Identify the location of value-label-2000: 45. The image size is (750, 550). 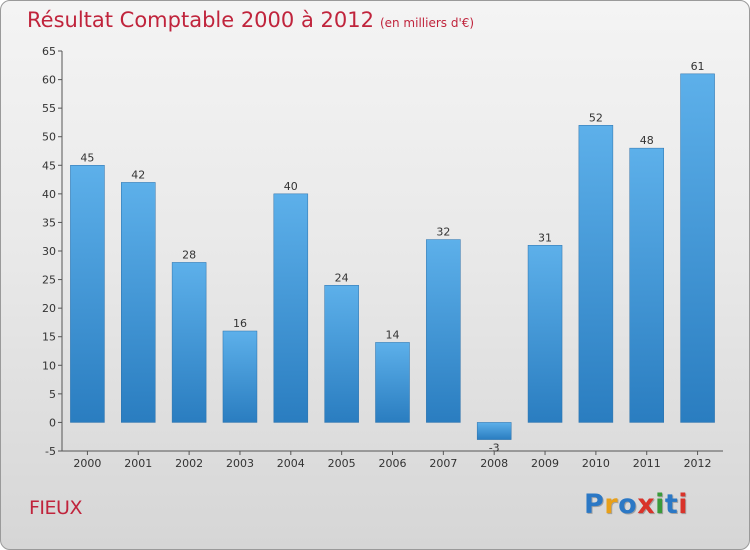
(87, 157).